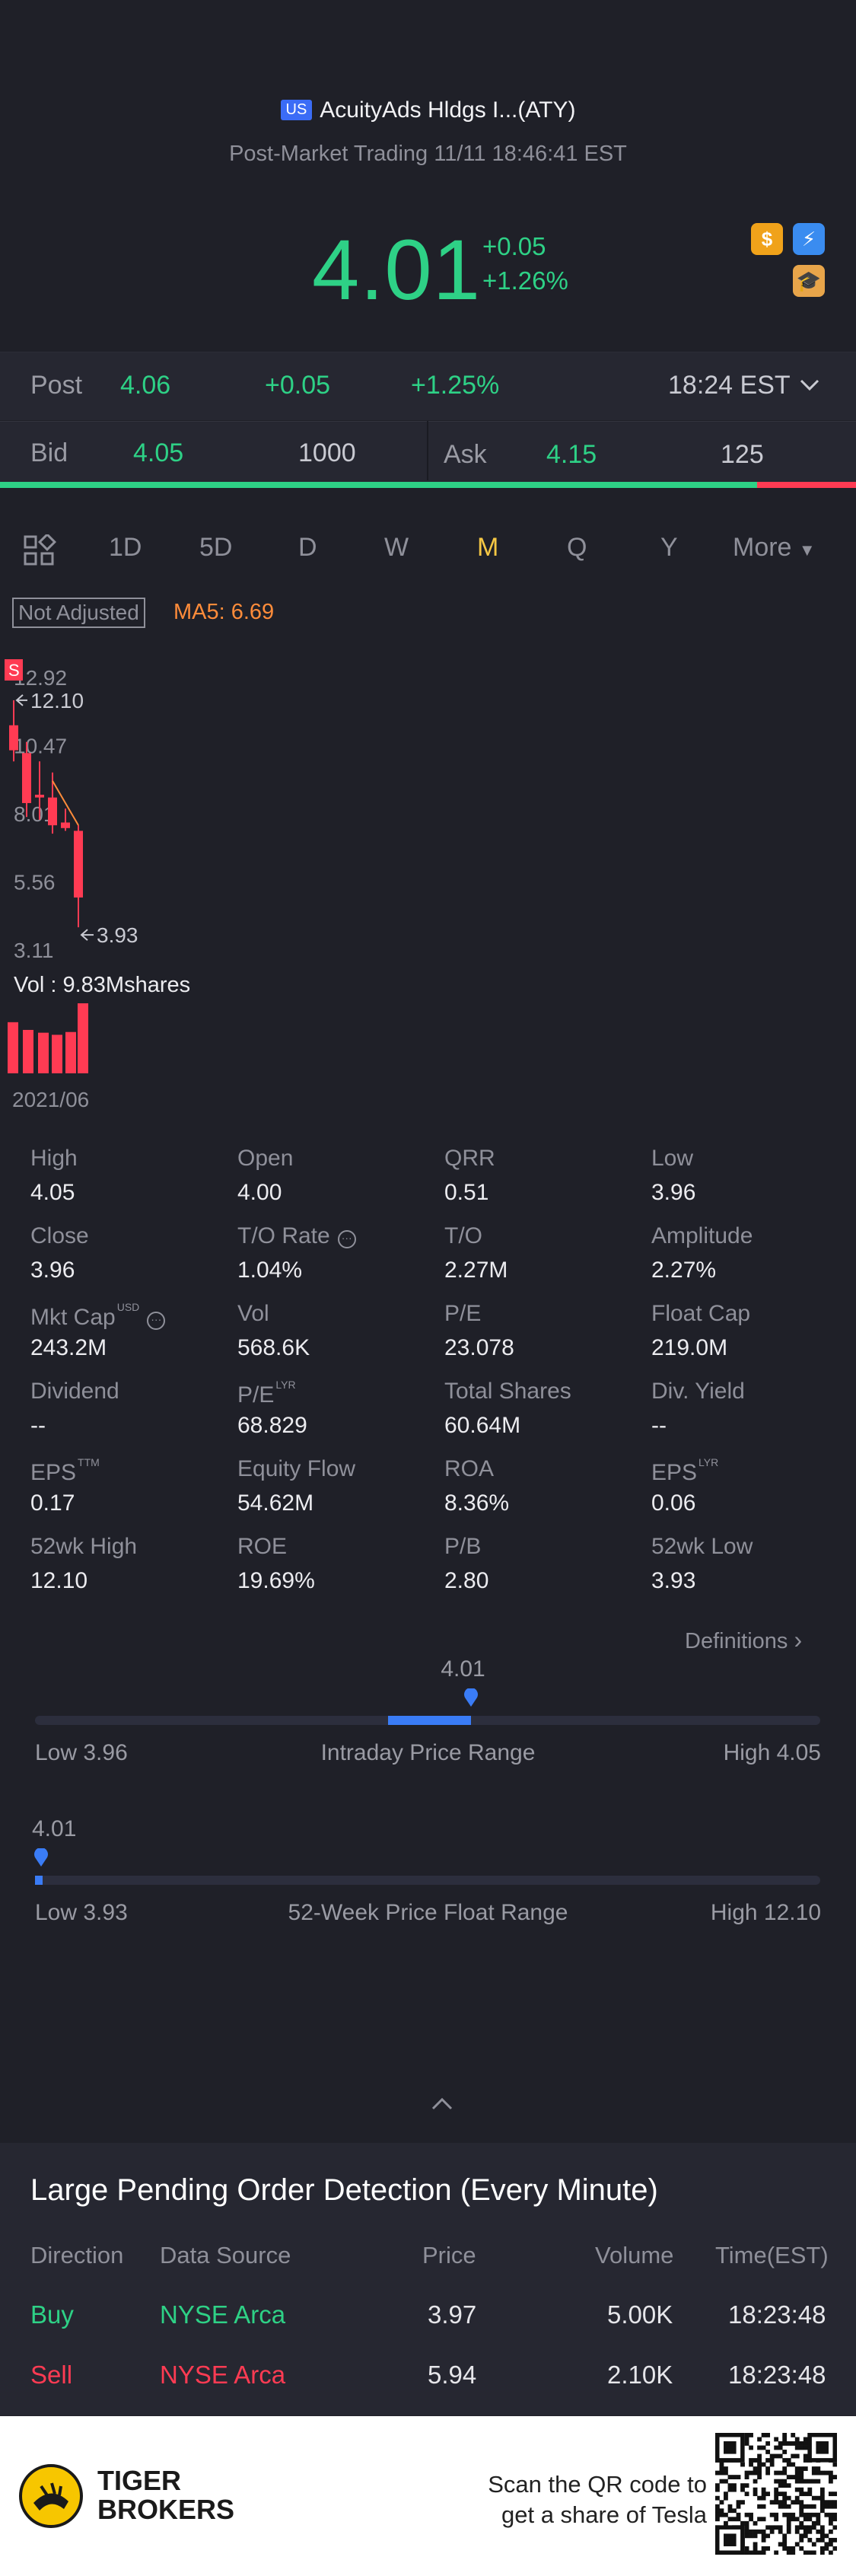 This screenshot has width=856, height=2576. What do you see at coordinates (259, 1193) in the screenshot?
I see `stat-value: 4.00` at bounding box center [259, 1193].